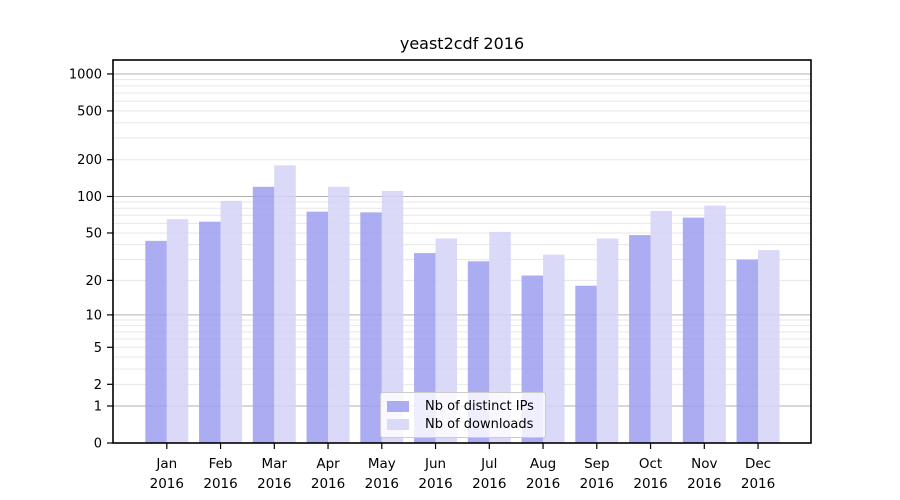 This screenshot has width=900, height=500. I want to click on x-tick-month-label: May, so click(382, 464).